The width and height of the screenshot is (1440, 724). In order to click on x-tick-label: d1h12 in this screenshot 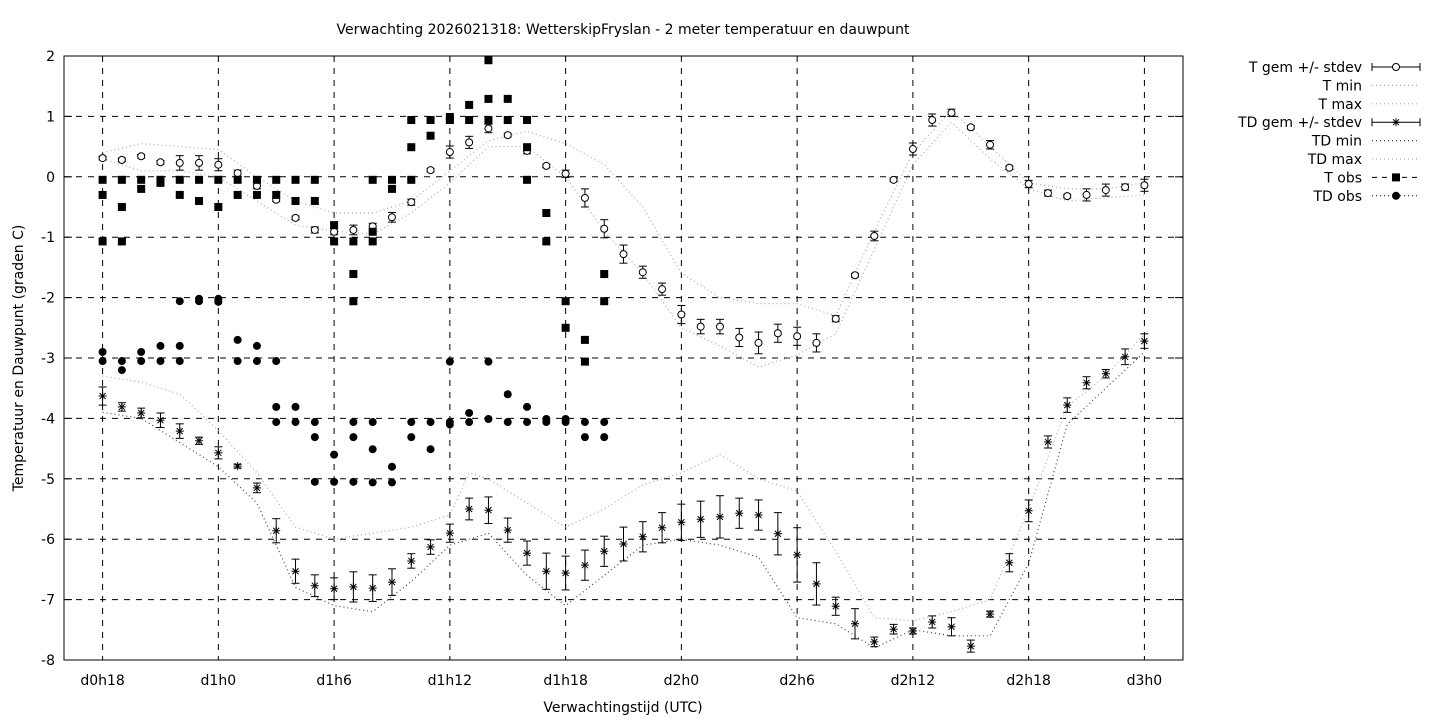, I will do `click(450, 681)`.